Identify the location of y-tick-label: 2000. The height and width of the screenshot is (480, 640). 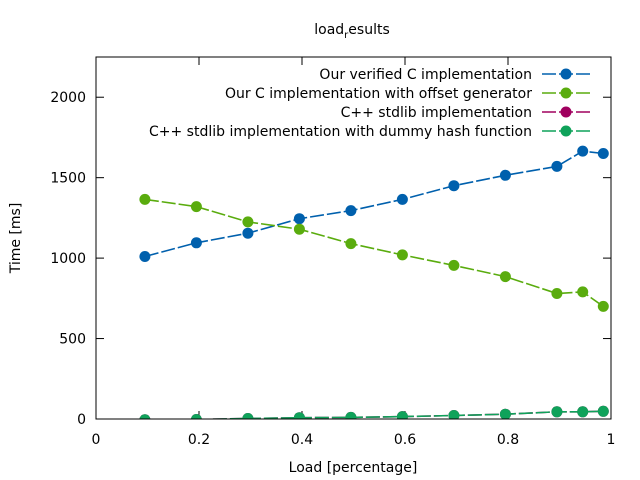
(68, 98).